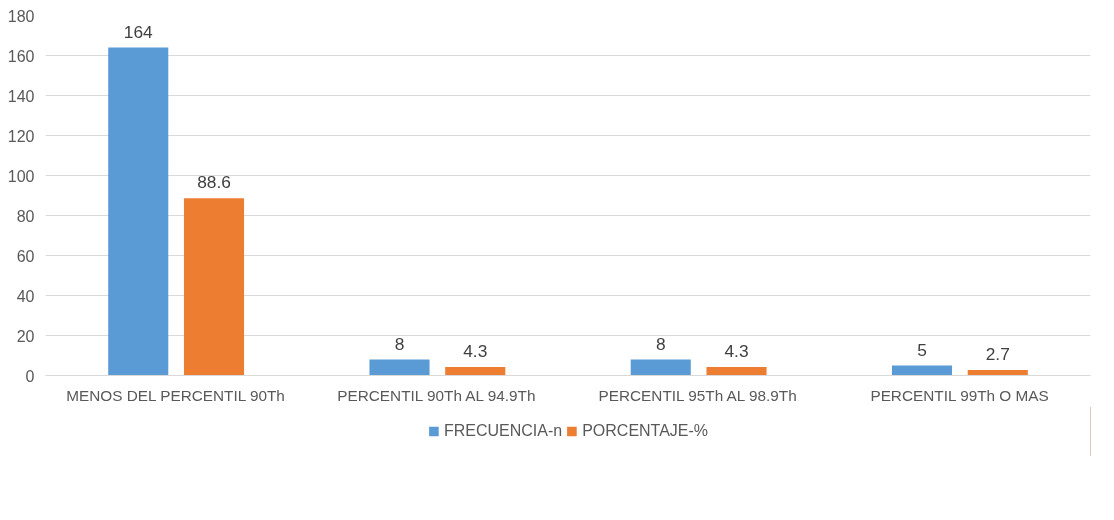  I want to click on y-tick-label: 180, so click(21, 16).